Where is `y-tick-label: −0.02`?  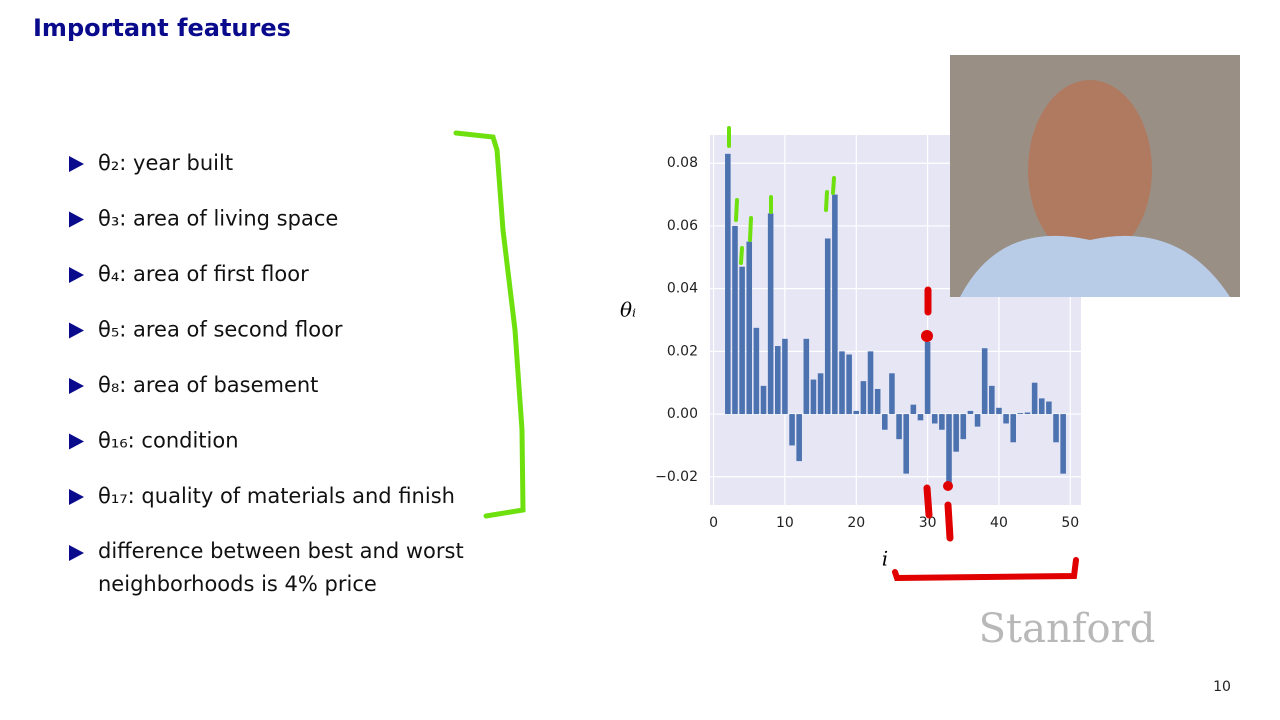 y-tick-label: −0.02 is located at coordinates (676, 477).